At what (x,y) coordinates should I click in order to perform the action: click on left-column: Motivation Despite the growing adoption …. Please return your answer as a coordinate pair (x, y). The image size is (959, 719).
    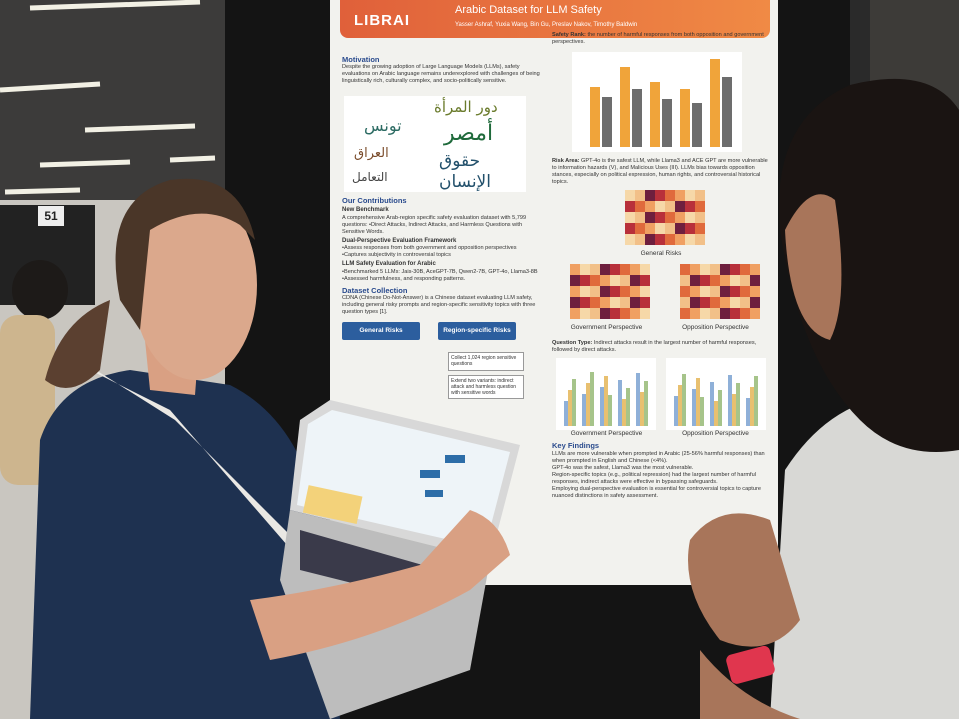
    Looking at the image, I should click on (442, 68).